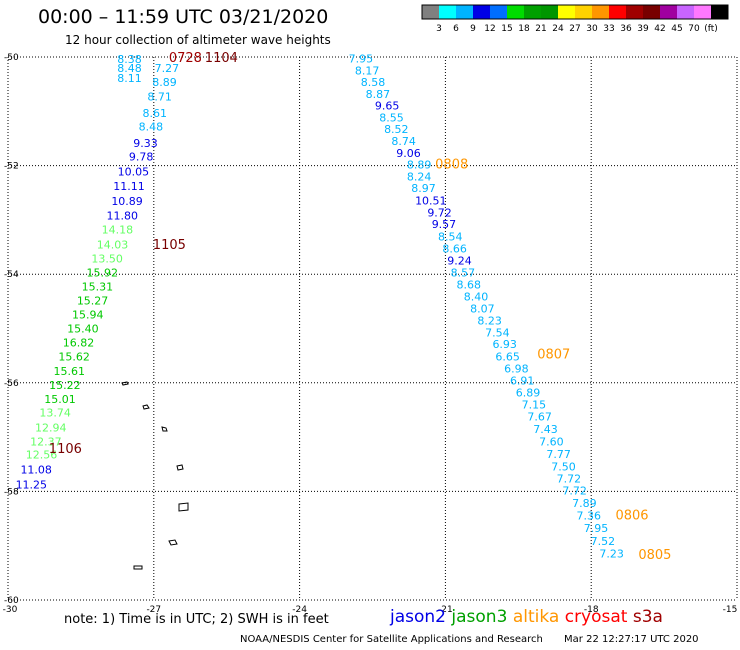  I want to click on y-tick-label: -52, so click(11, 167).